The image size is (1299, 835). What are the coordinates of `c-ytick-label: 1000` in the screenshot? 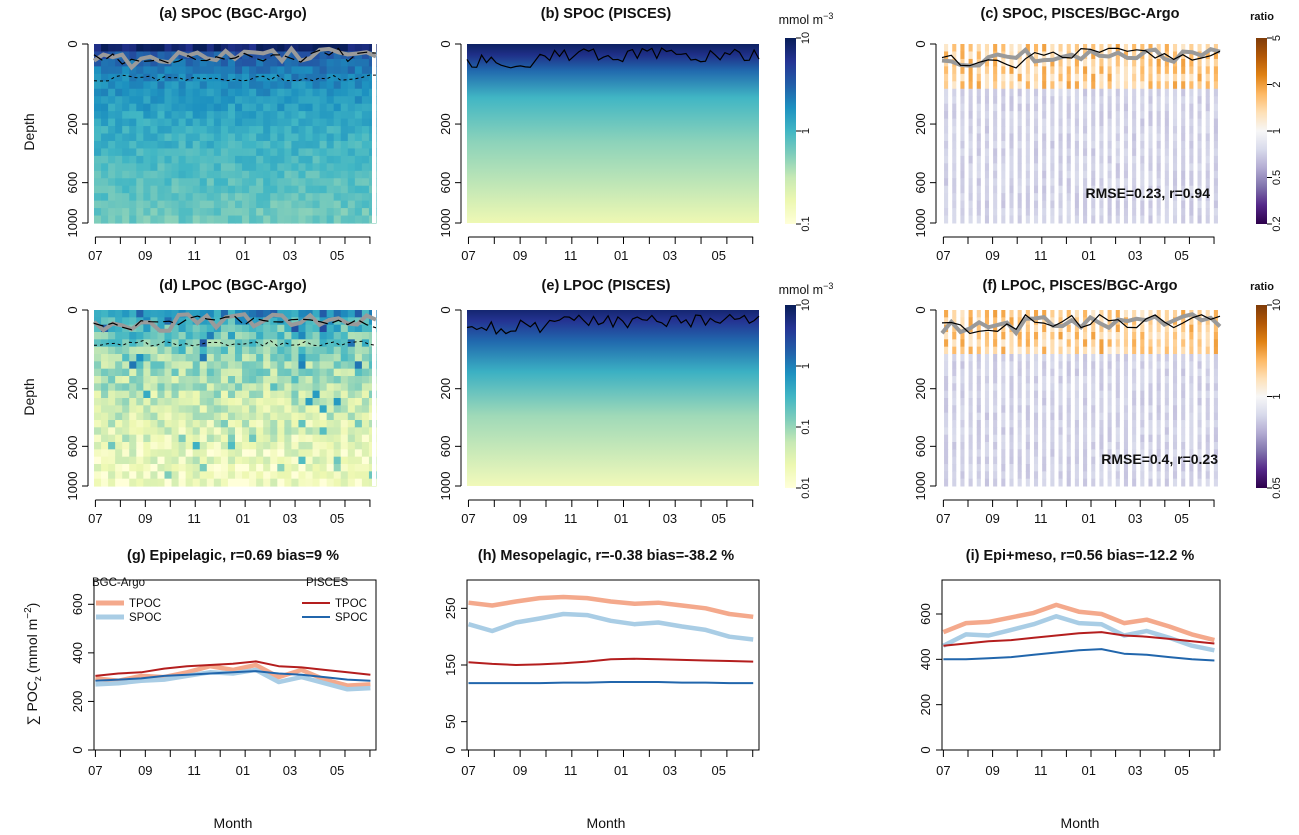 It's located at (920, 223).